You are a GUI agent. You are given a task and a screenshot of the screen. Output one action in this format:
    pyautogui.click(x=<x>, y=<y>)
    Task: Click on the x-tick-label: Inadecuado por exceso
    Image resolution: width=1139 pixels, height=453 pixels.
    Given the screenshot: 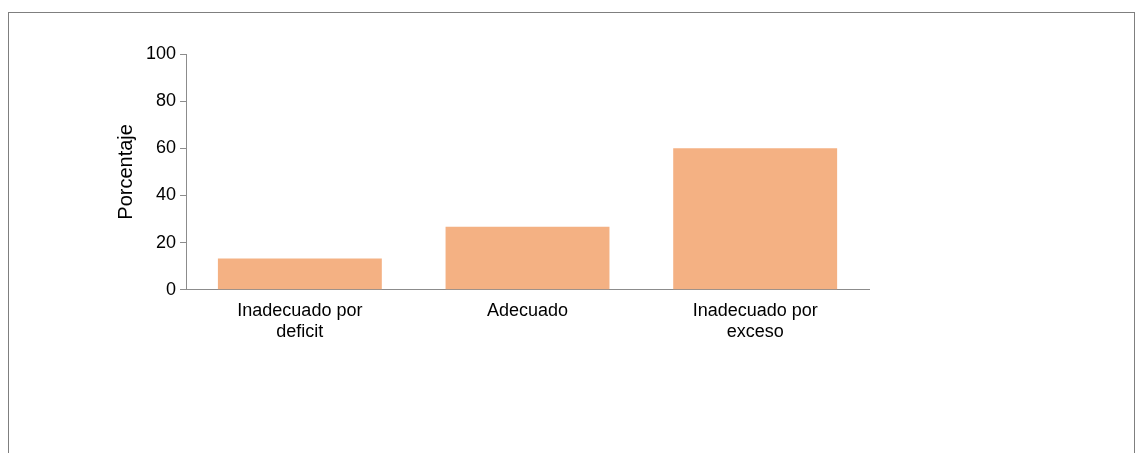 What is the action you would take?
    pyautogui.click(x=755, y=320)
    